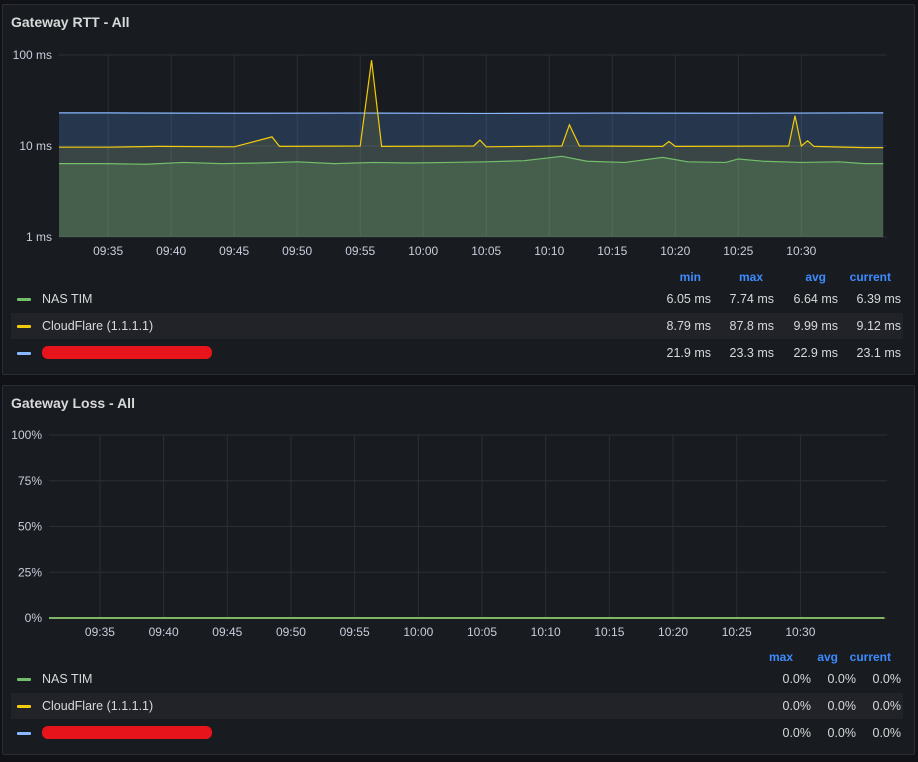 The image size is (918, 762). What do you see at coordinates (815, 326) in the screenshot?
I see `legend-avg-value: 9.99 ms` at bounding box center [815, 326].